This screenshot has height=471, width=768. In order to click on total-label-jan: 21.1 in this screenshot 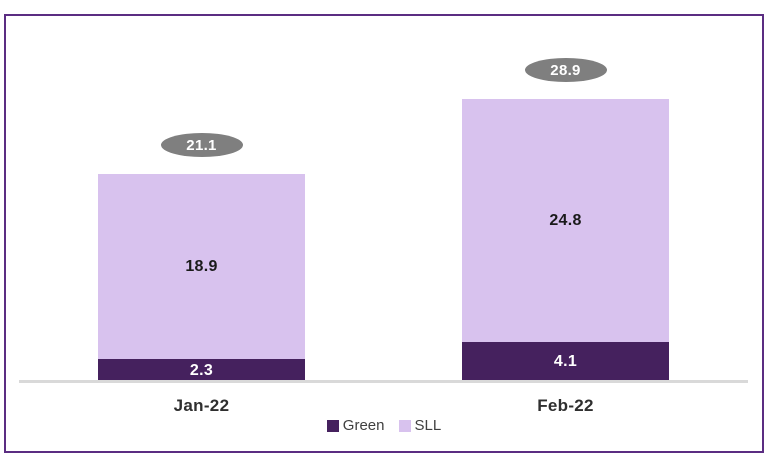, I will do `click(201, 145)`.